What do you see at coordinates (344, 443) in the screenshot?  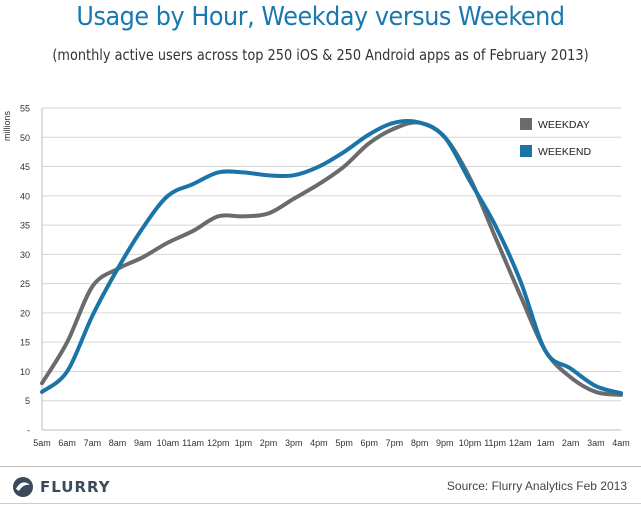 I see `x-tick-label: 5pm` at bounding box center [344, 443].